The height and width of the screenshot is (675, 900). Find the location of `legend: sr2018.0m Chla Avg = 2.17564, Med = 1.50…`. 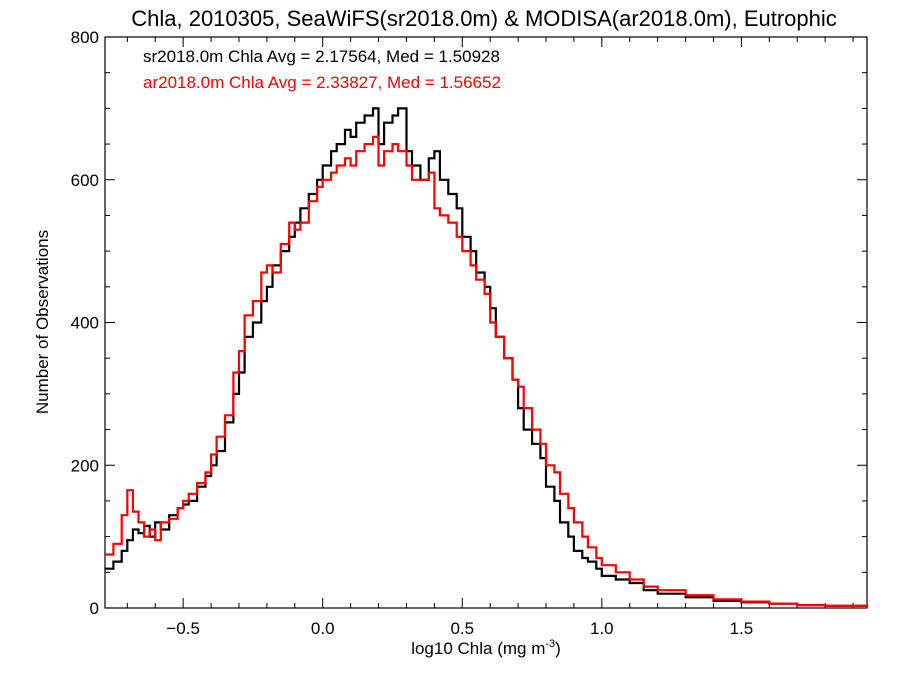

legend: sr2018.0m Chla Avg = 2.17564, Med = 1.50… is located at coordinates (322, 69).